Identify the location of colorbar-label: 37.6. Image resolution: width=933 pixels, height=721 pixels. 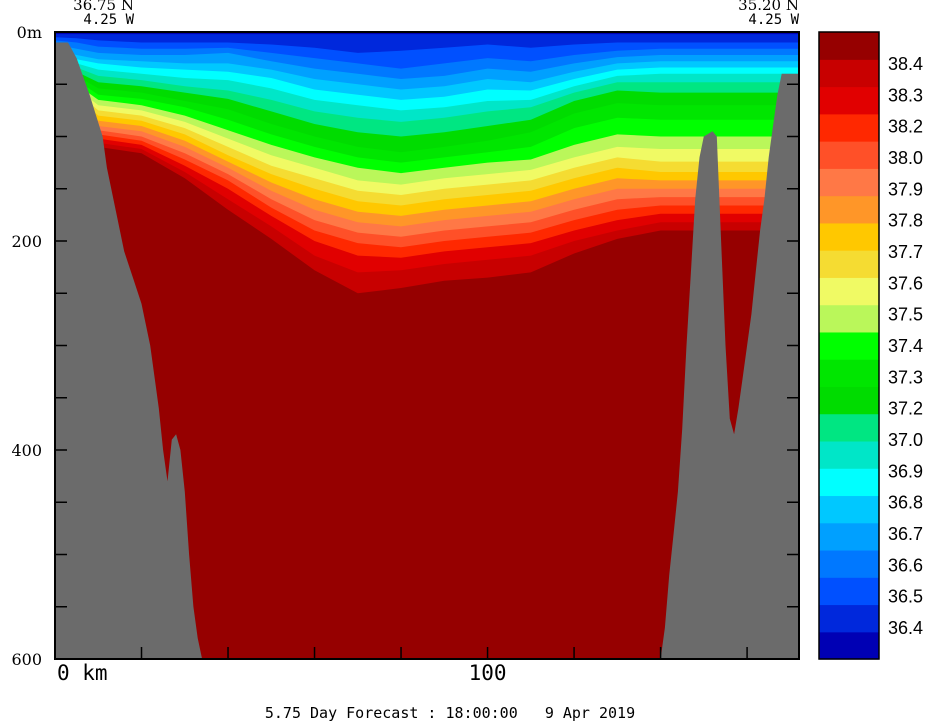
(905, 283).